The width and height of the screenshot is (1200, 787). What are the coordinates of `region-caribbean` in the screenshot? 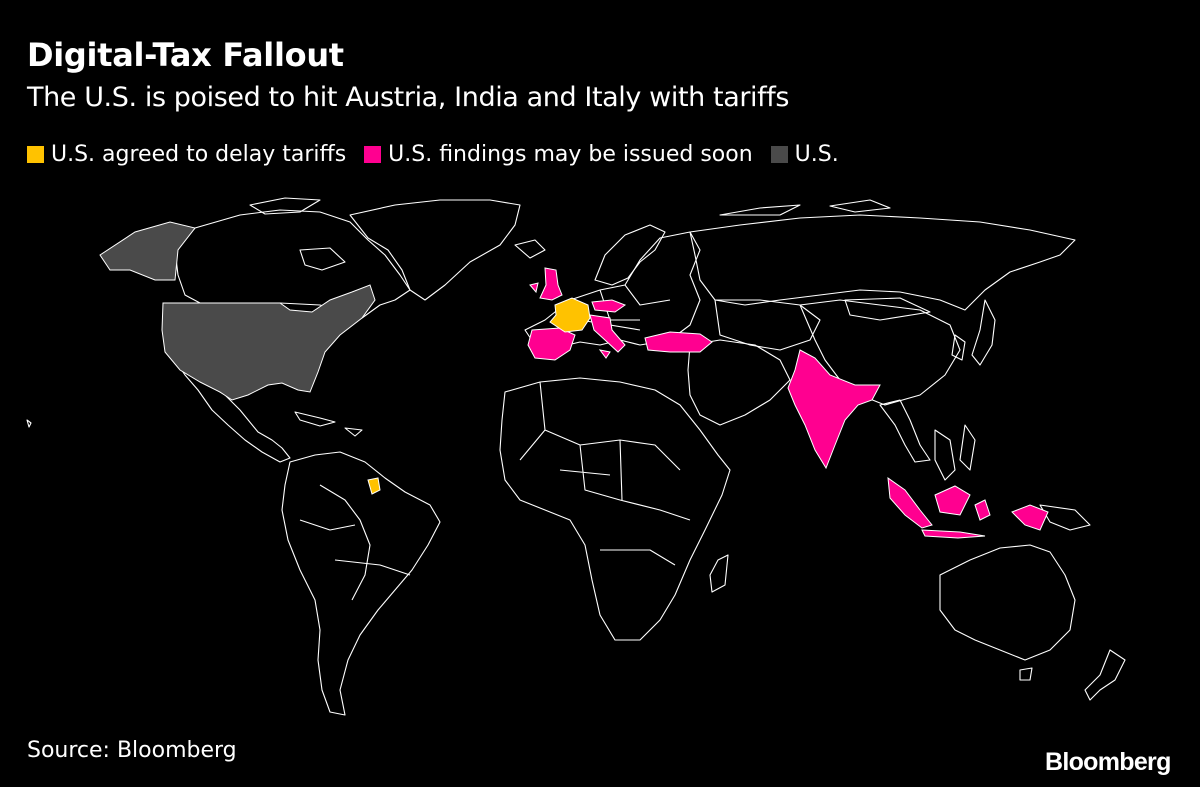 It's located at (328, 424).